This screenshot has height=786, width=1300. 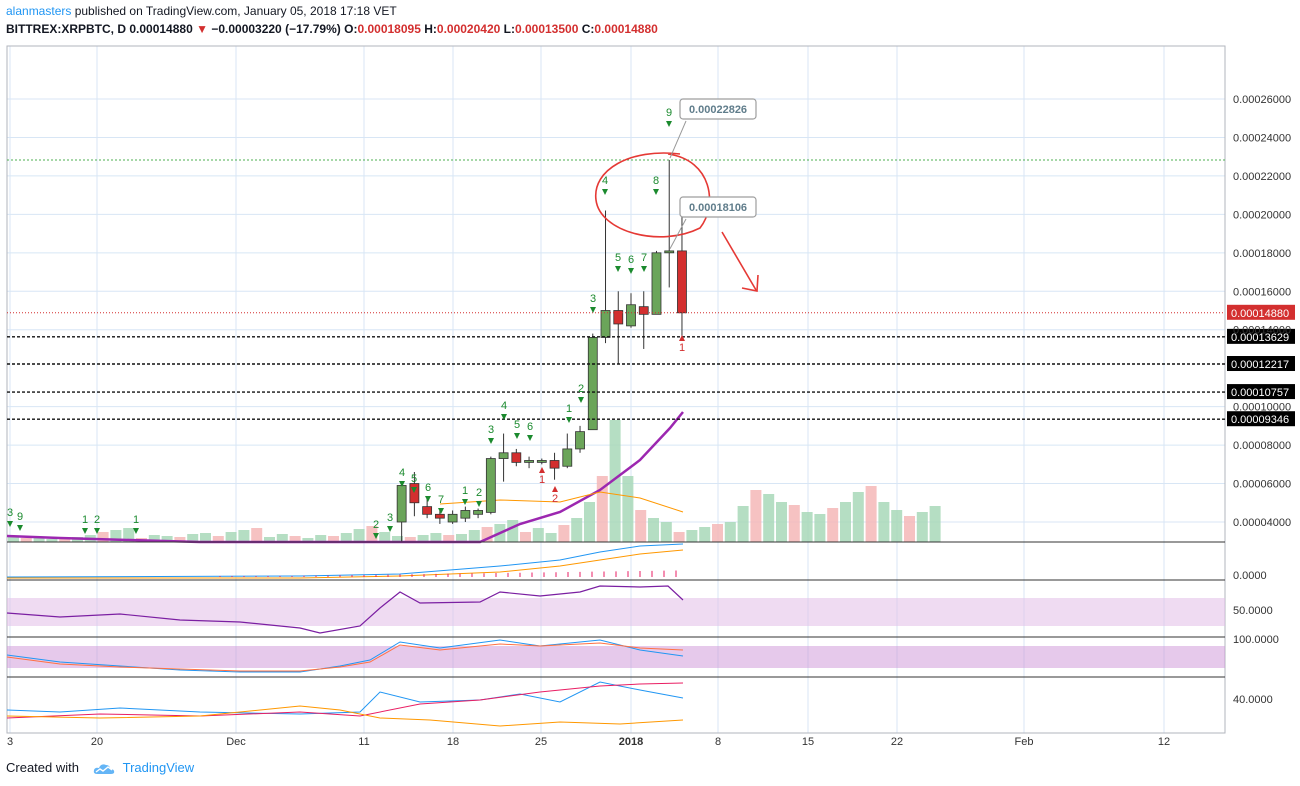 What do you see at coordinates (351, 29) in the screenshot?
I see `open-label: O:` at bounding box center [351, 29].